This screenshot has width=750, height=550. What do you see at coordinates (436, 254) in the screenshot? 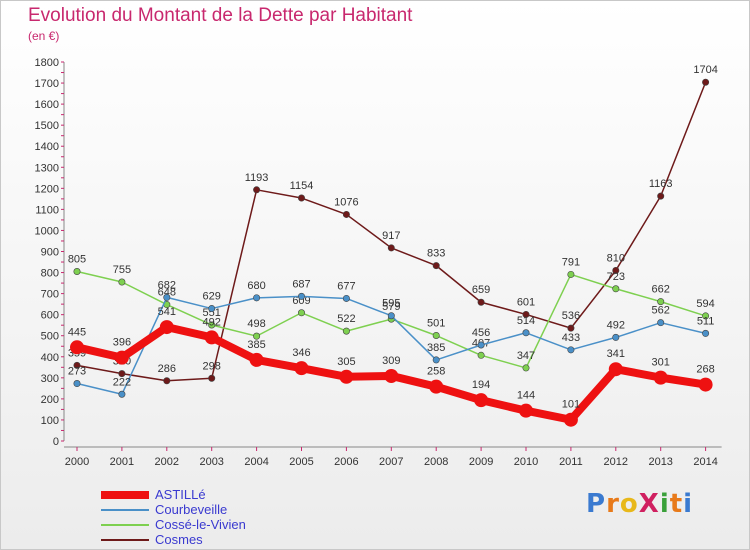
I see `data-label: 833` at bounding box center [436, 254].